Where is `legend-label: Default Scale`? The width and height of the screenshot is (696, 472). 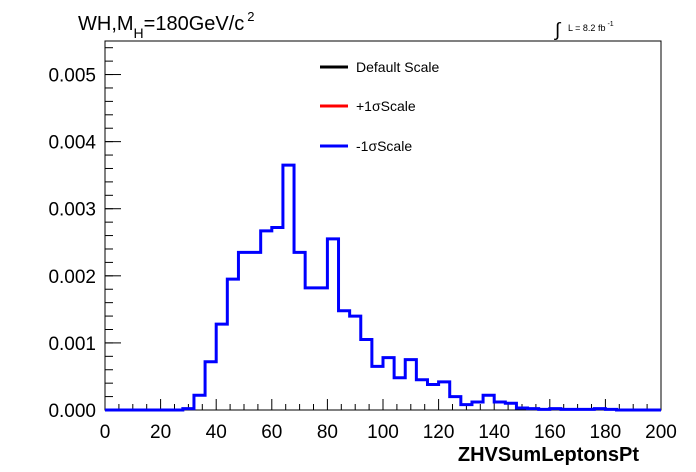 legend-label: Default Scale is located at coordinates (397, 67).